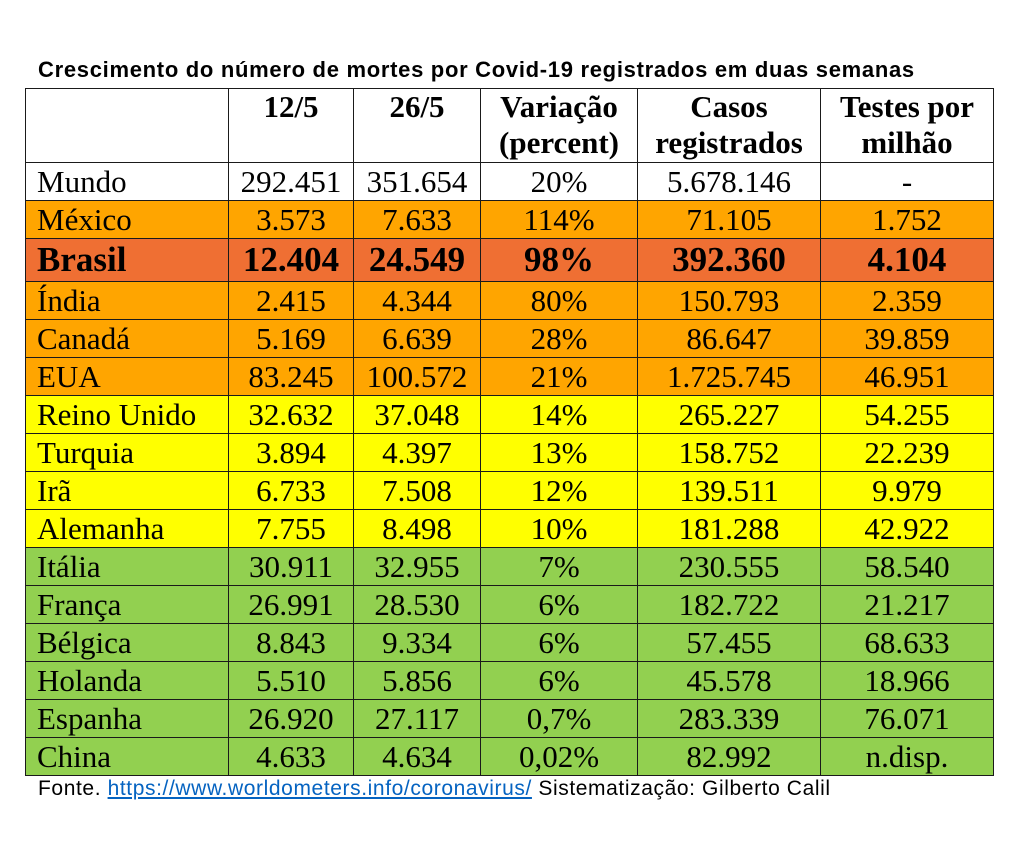 The height and width of the screenshot is (853, 1024). I want to click on table-row: França 26.991 28.530 6% 182.722 21.217, so click(509, 604).